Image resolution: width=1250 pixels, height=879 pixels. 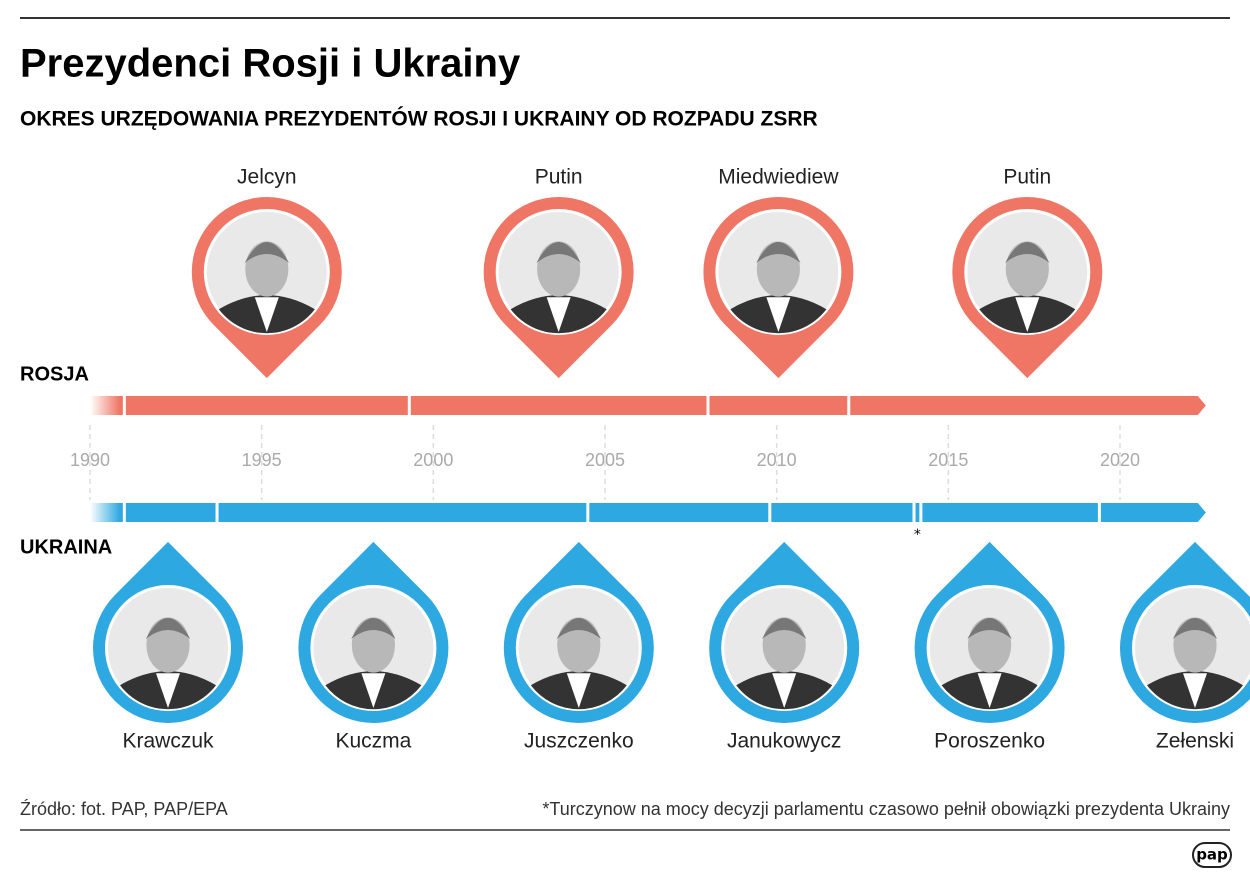 I want to click on logo-frame, so click(x=1212, y=855).